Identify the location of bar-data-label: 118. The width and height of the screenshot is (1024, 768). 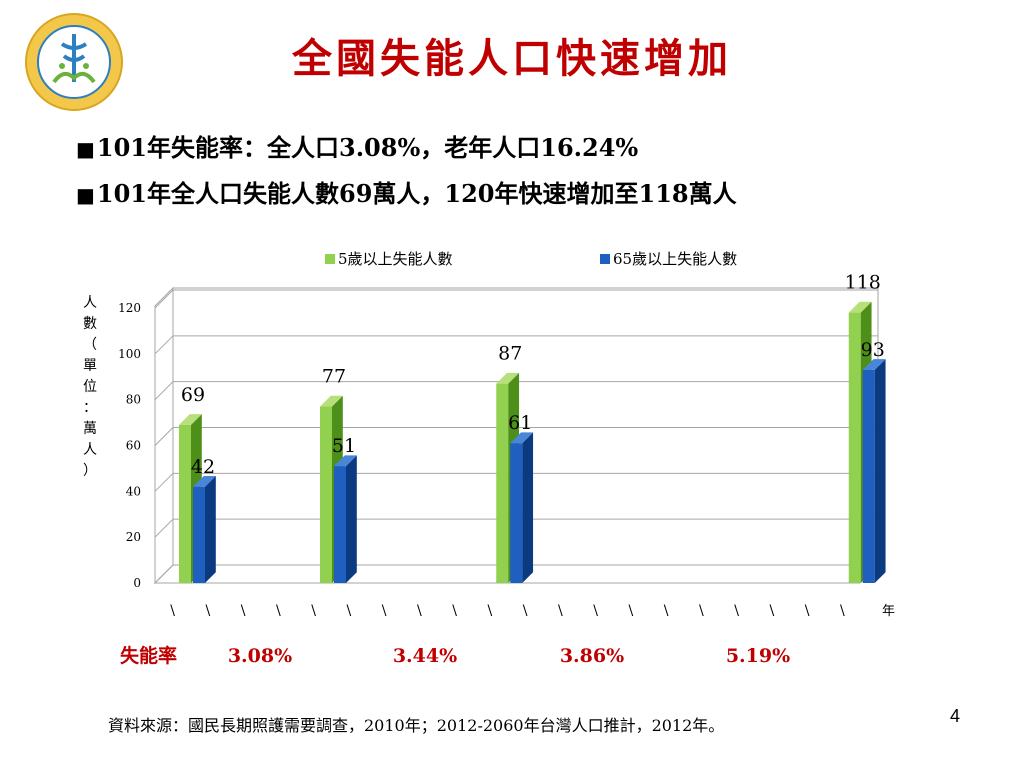
(863, 283).